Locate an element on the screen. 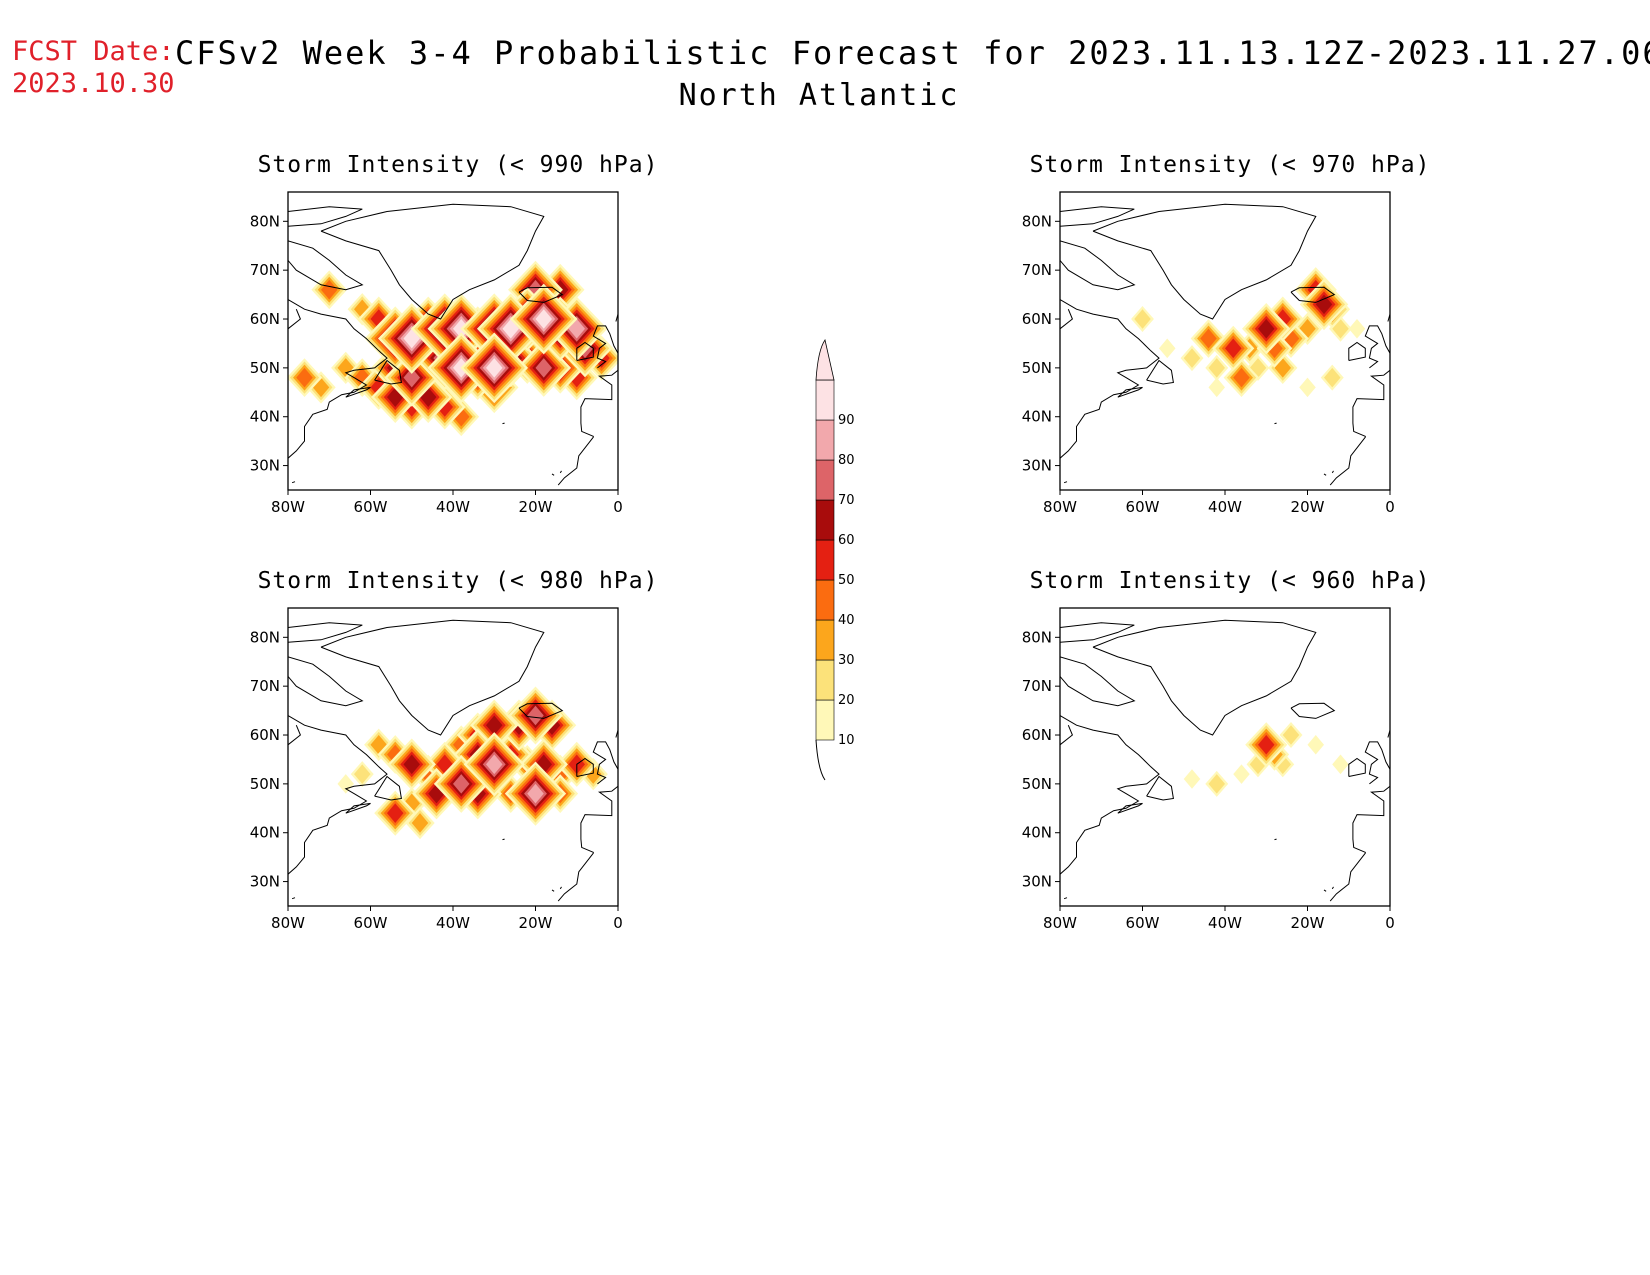 Image resolution: width=1650 pixels, height=1275 pixels. map-980hpa: 80N 70N 60N 50N 40N 30N 80W 60W 40W 20W 0 is located at coordinates (436, 769).